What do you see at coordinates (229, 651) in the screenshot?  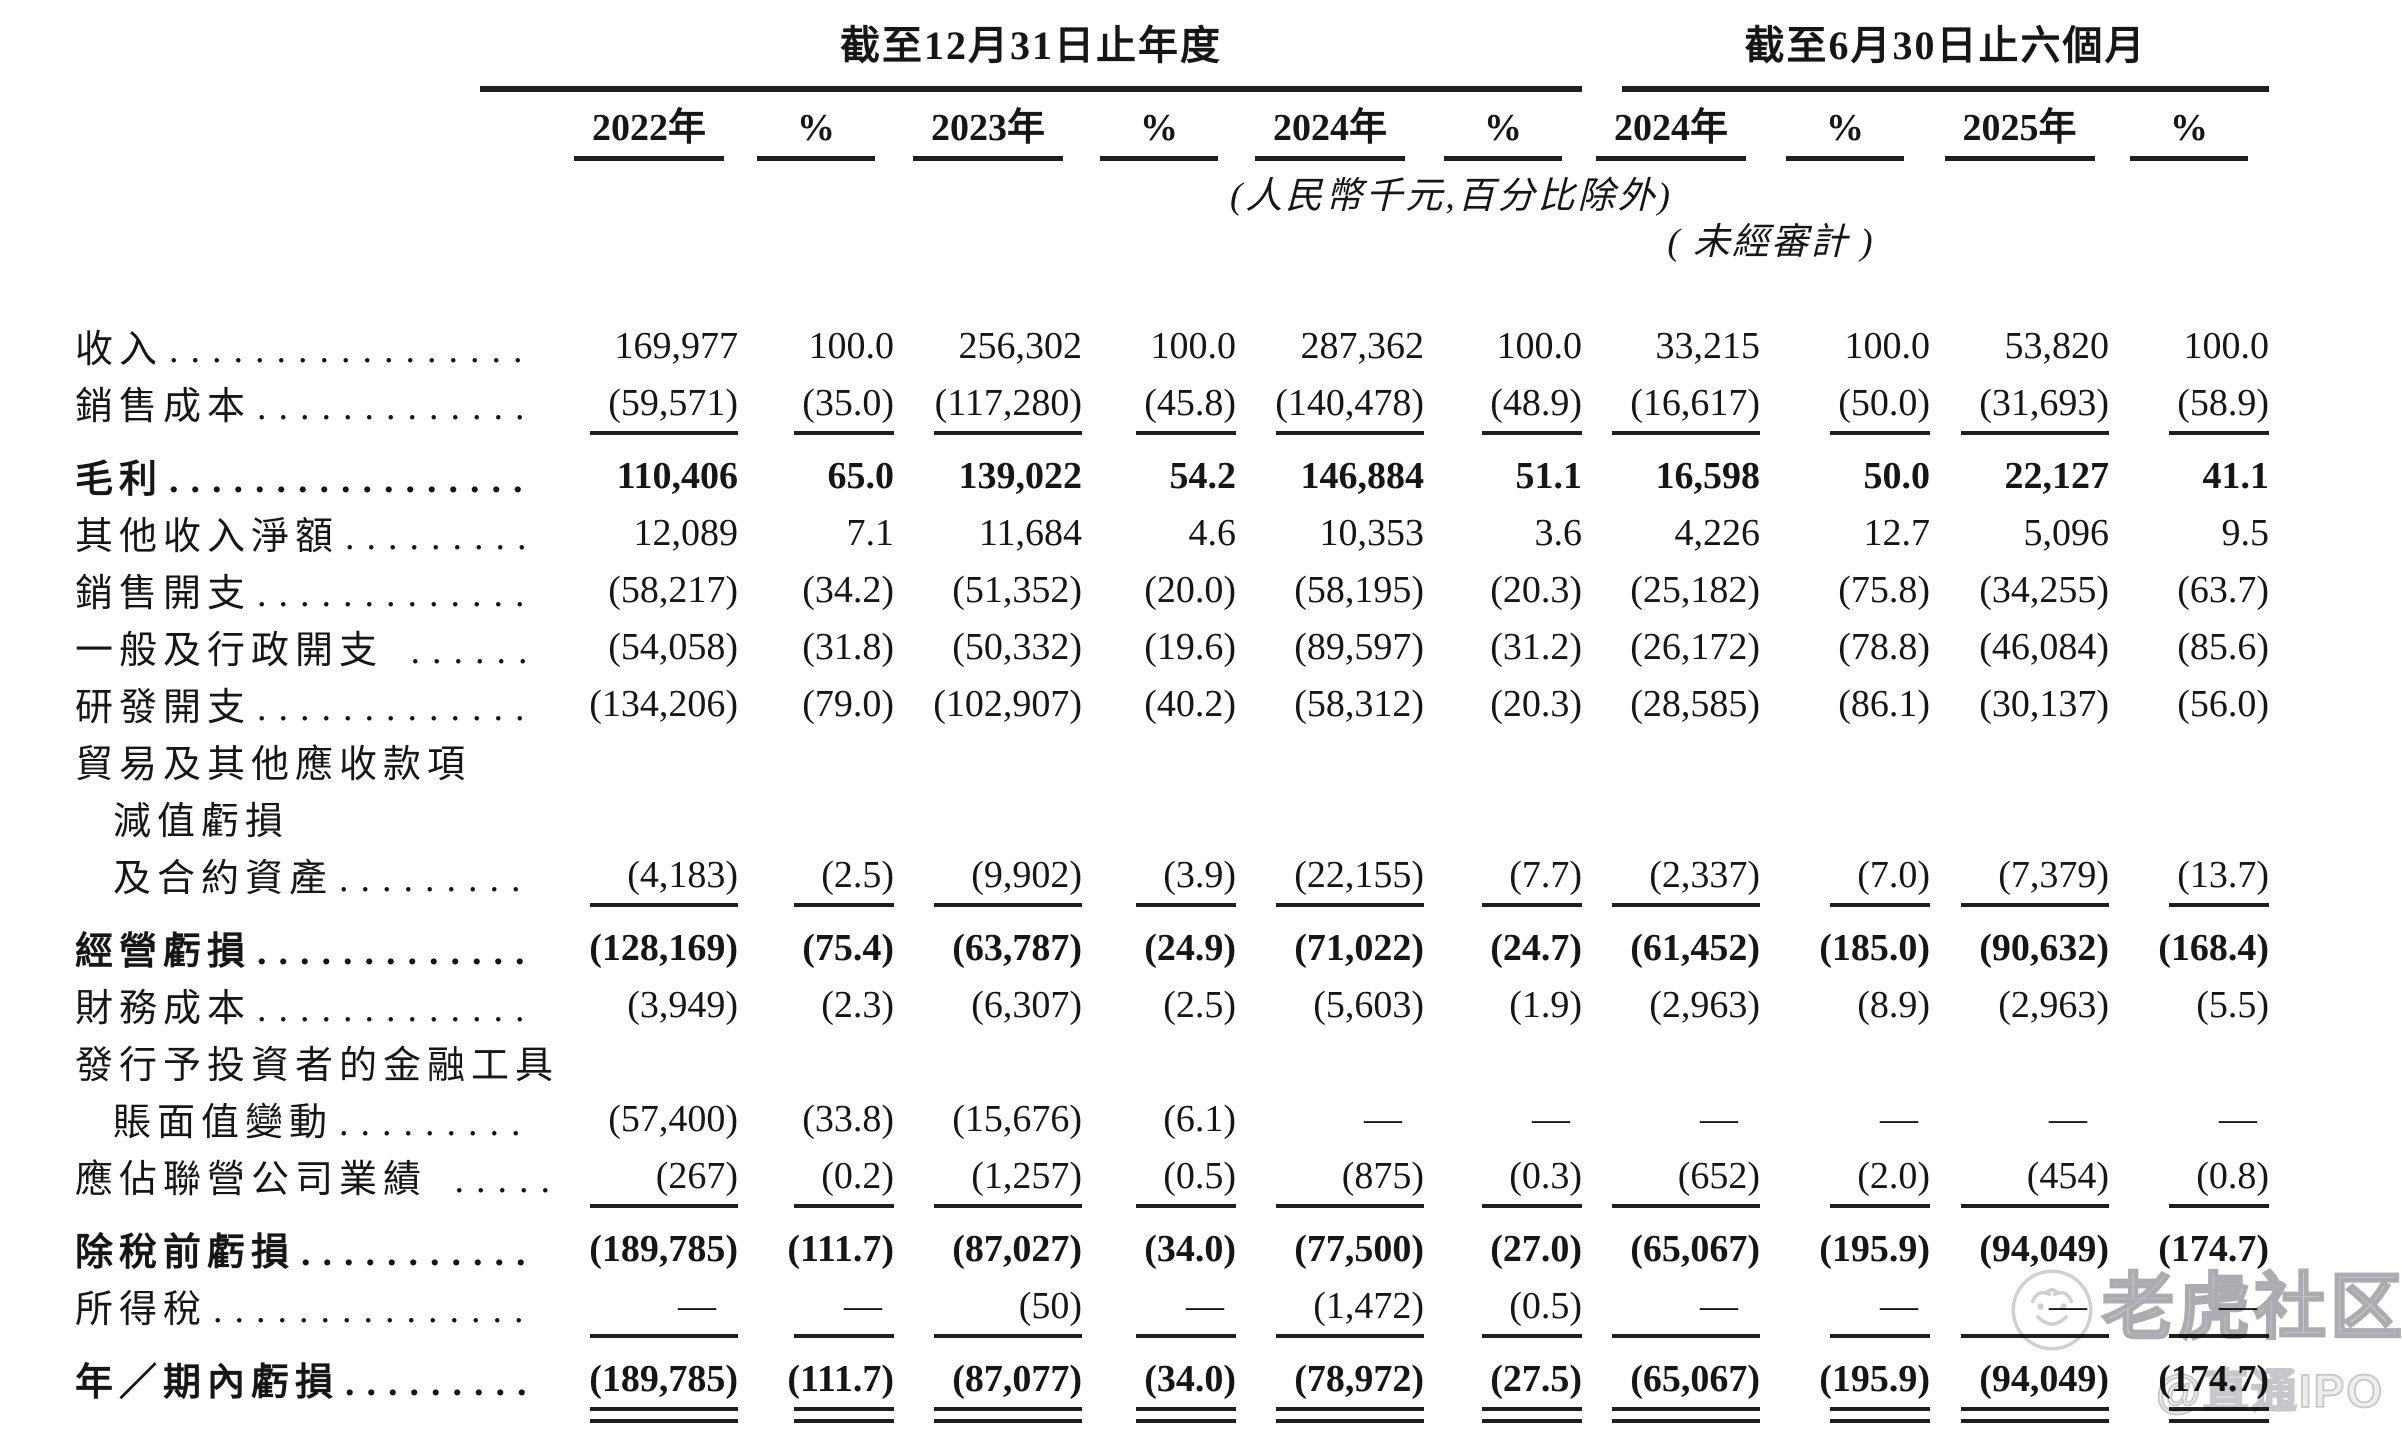 I see `row-label-text: 一般及行政開支` at bounding box center [229, 651].